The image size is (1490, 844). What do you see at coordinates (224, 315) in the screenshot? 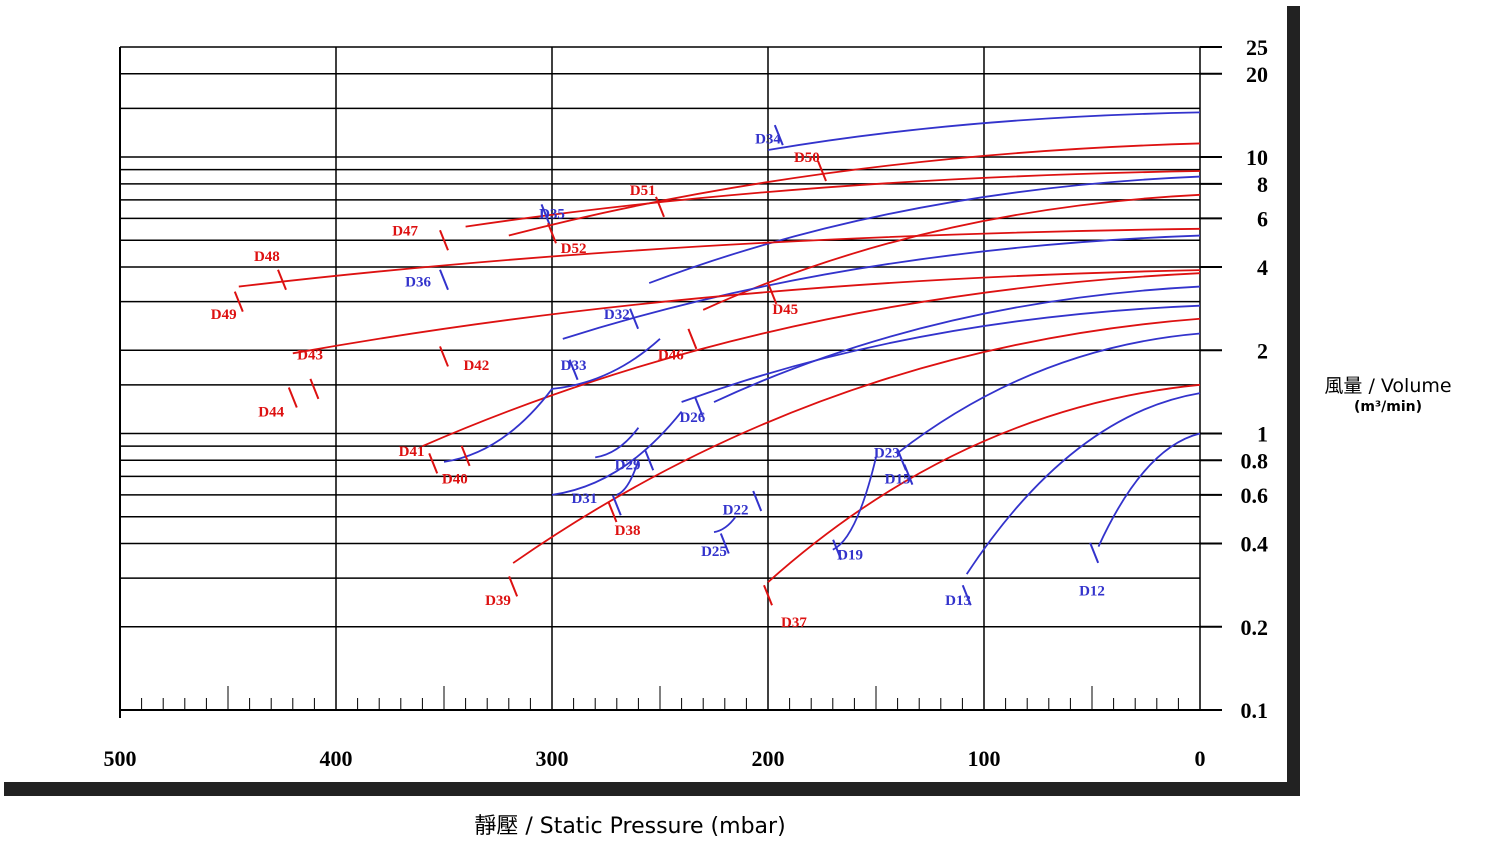
I see `curve-label-d49: D49` at bounding box center [224, 315].